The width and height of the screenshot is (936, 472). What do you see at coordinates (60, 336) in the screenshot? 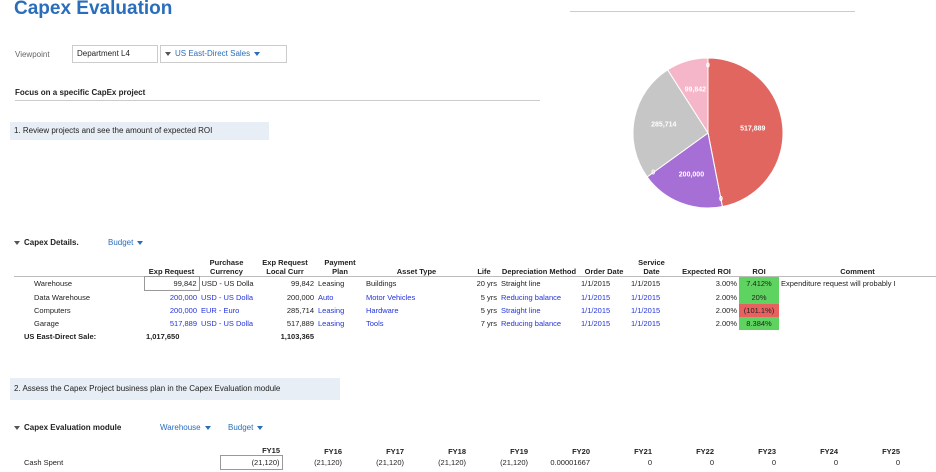
I see `row-label: US East-Direct Sale:` at bounding box center [60, 336].